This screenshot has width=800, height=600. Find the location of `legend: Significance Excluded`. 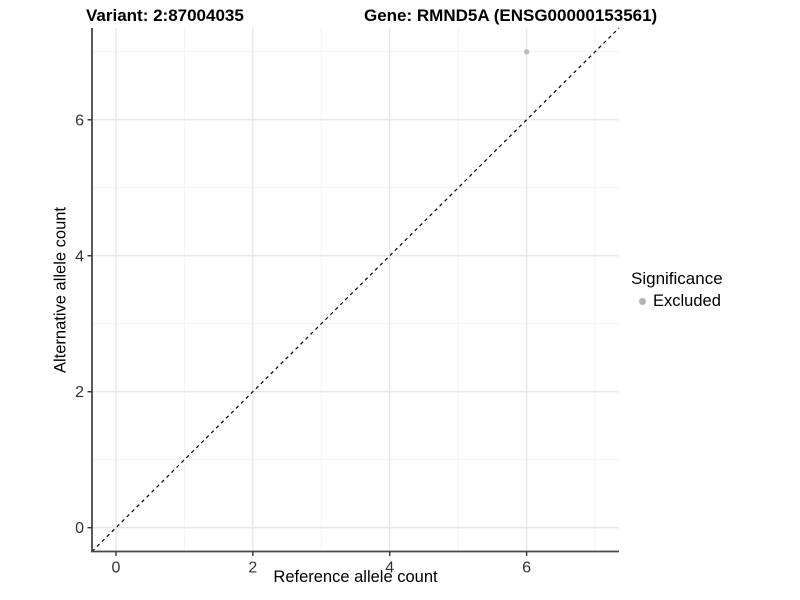

legend: Significance Excluded is located at coordinates (677, 290).